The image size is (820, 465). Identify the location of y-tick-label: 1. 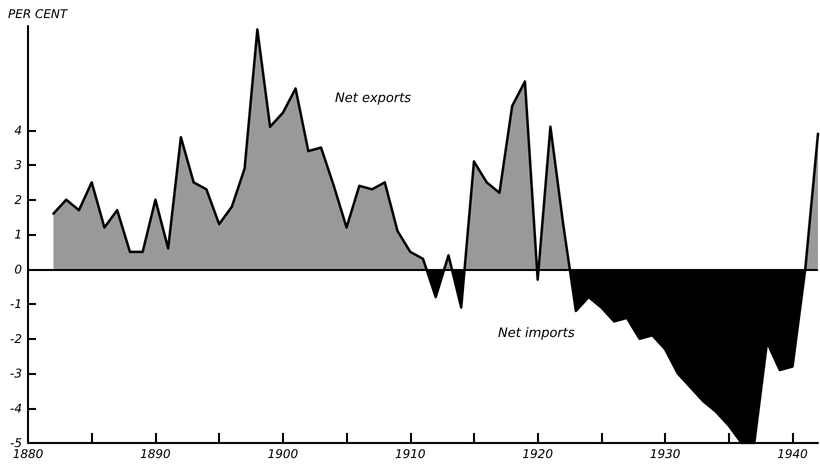
(18, 235).